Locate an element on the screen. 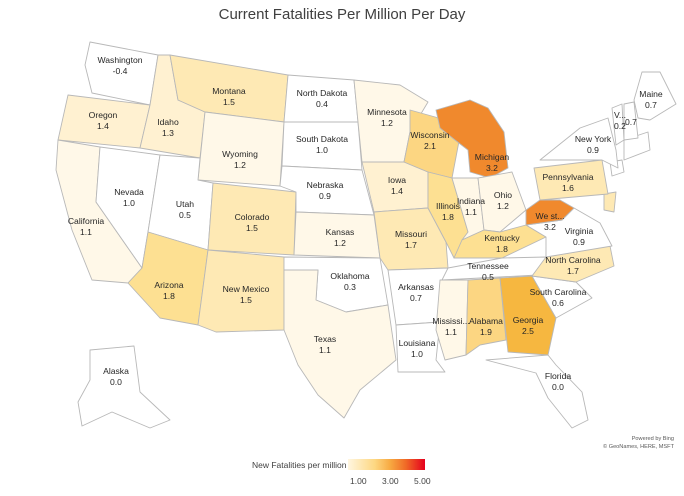 This screenshot has height=496, width=684. state-value-va: 0.9 is located at coordinates (579, 242).